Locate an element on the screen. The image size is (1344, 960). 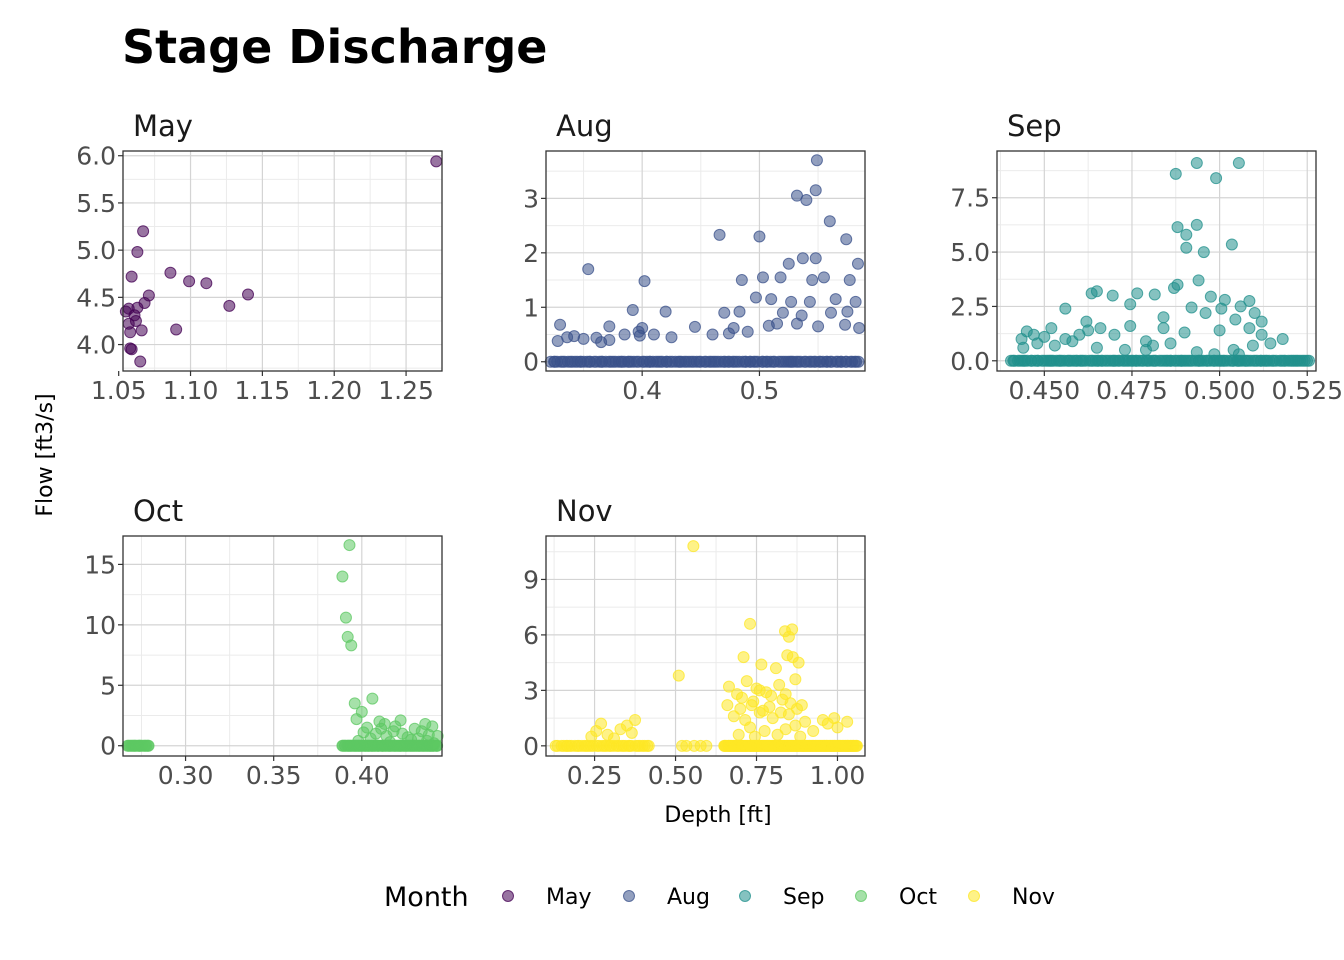
y-tick-label: 0 is located at coordinates (108, 746).